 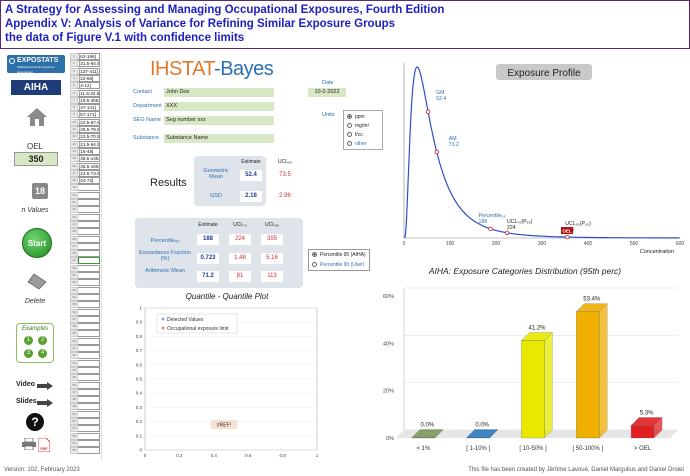 What do you see at coordinates (89, 151) in the screenshot?
I see `data-value-cell: [16-48]` at bounding box center [89, 151].